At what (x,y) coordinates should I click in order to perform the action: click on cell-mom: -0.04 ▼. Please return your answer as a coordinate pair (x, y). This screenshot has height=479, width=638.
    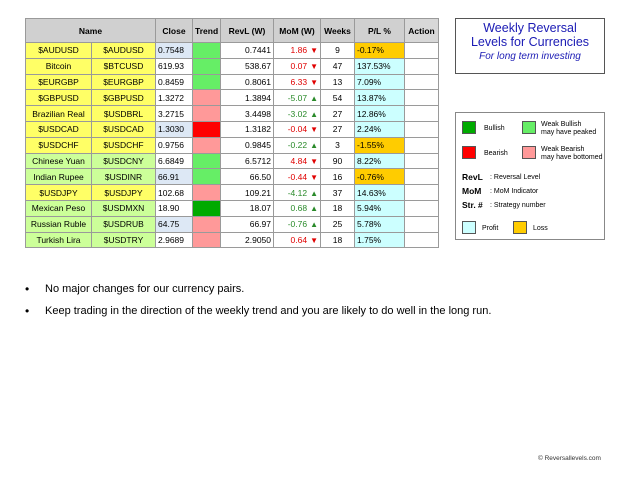
    Looking at the image, I should click on (297, 129).